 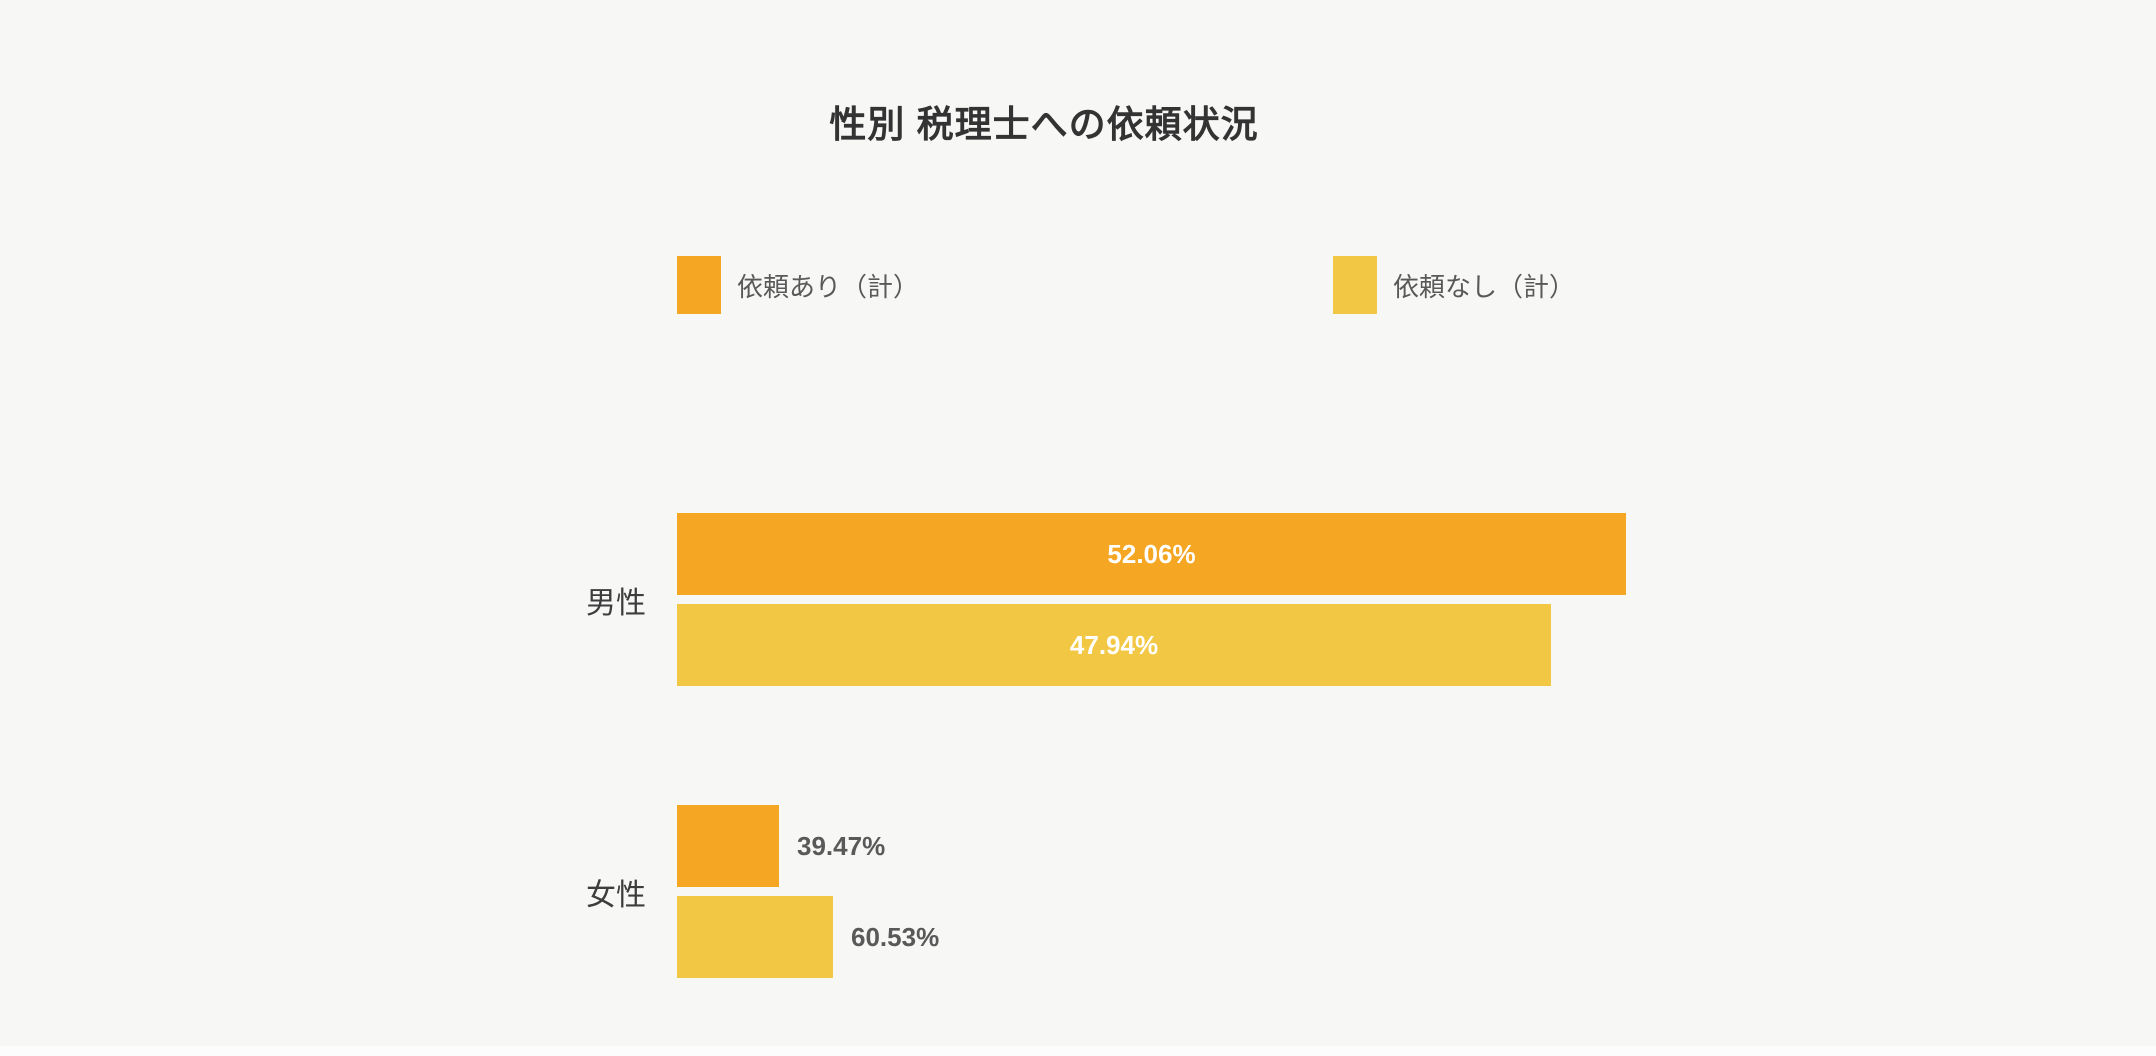 What do you see at coordinates (616, 895) in the screenshot?
I see `category-label: 女性` at bounding box center [616, 895].